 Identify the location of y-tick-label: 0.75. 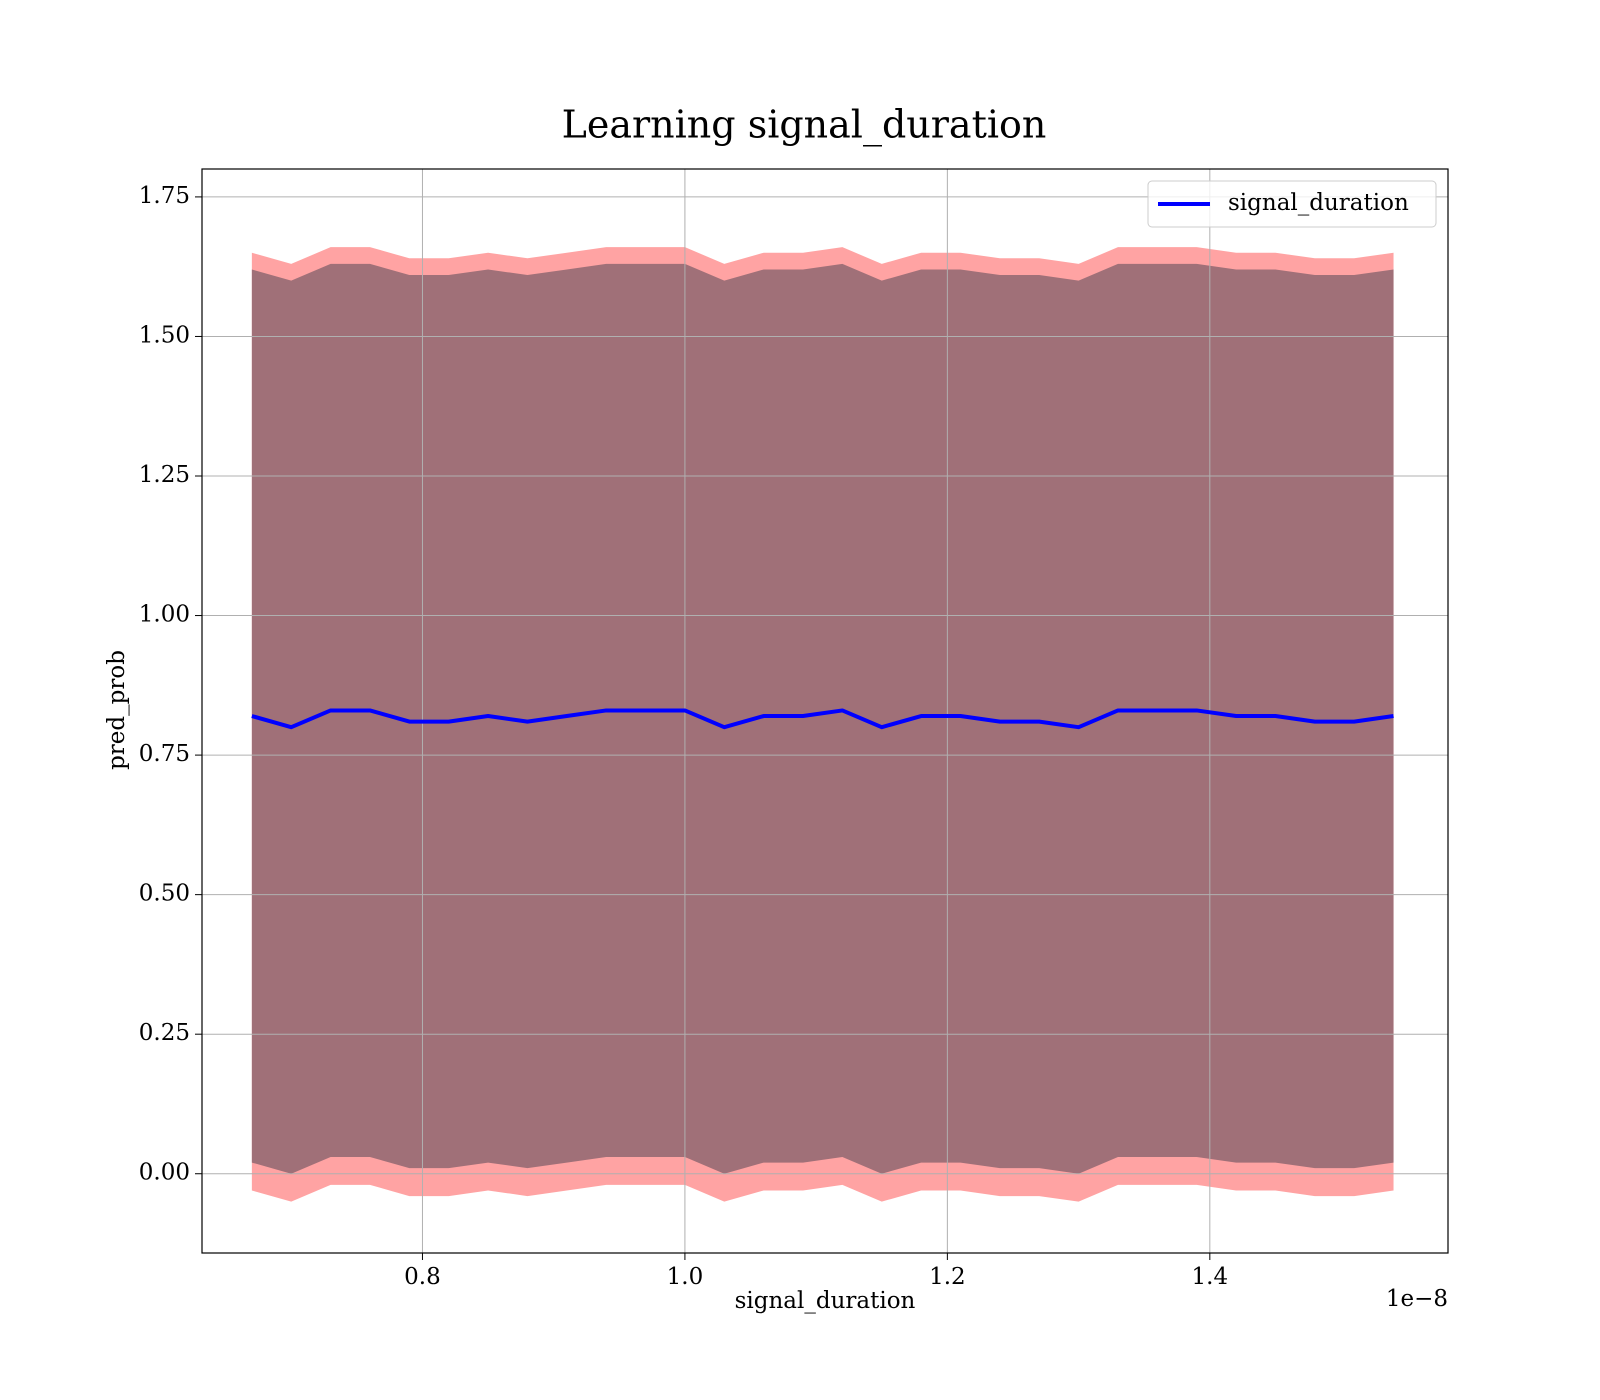
(164, 754).